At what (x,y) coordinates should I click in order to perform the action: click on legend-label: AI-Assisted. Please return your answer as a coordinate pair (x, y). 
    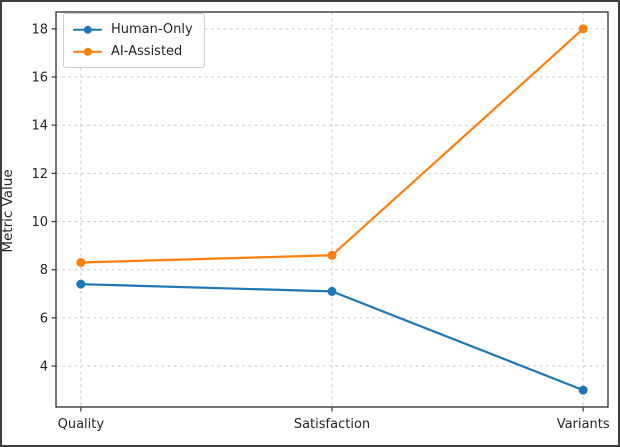
    Looking at the image, I should click on (147, 51).